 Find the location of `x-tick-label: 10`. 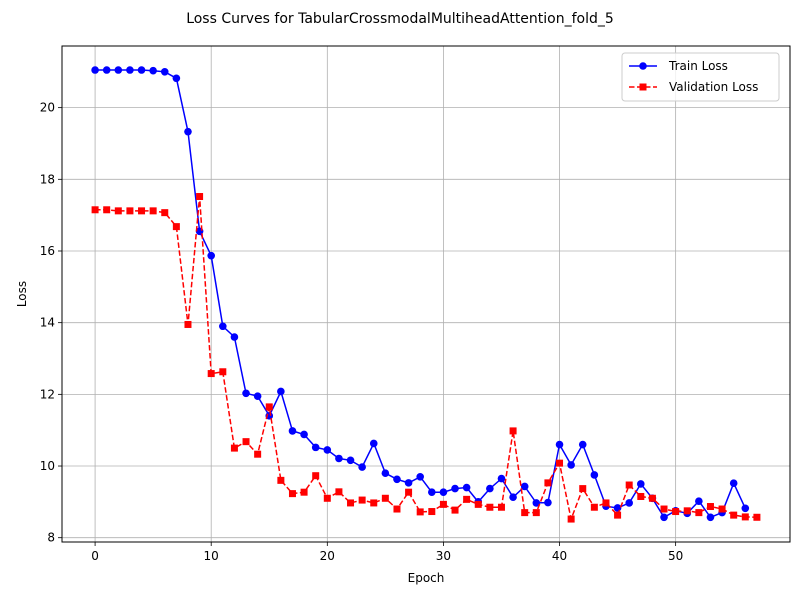

x-tick-label: 10 is located at coordinates (211, 556).